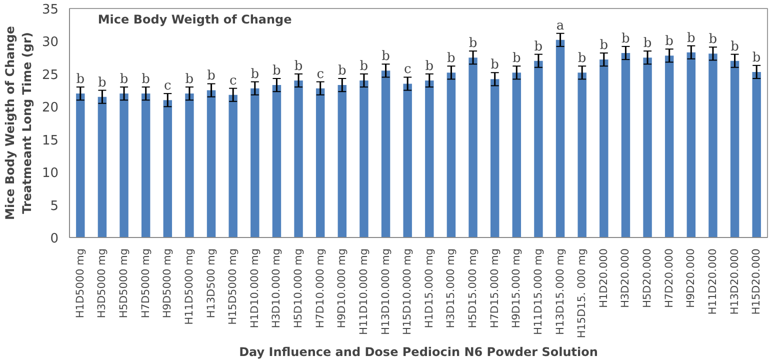  I want to click on x-tick-label: H1D5000 mg, so click(80, 283).